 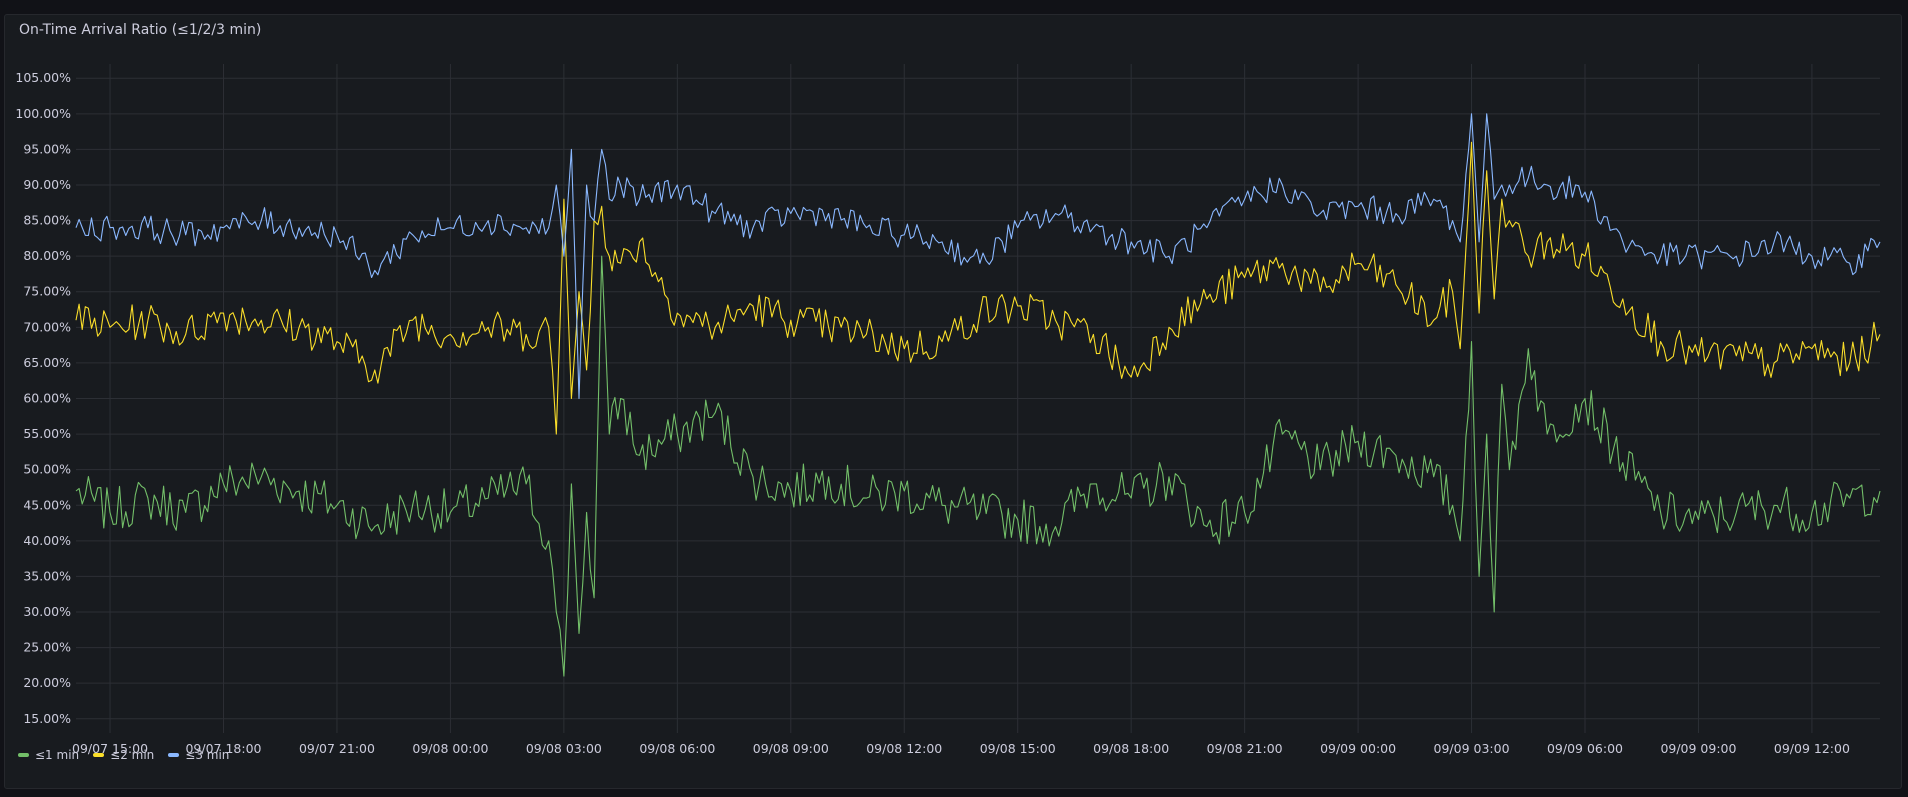 I want to click on legend-item-3: ≤3 min, so click(x=198, y=755).